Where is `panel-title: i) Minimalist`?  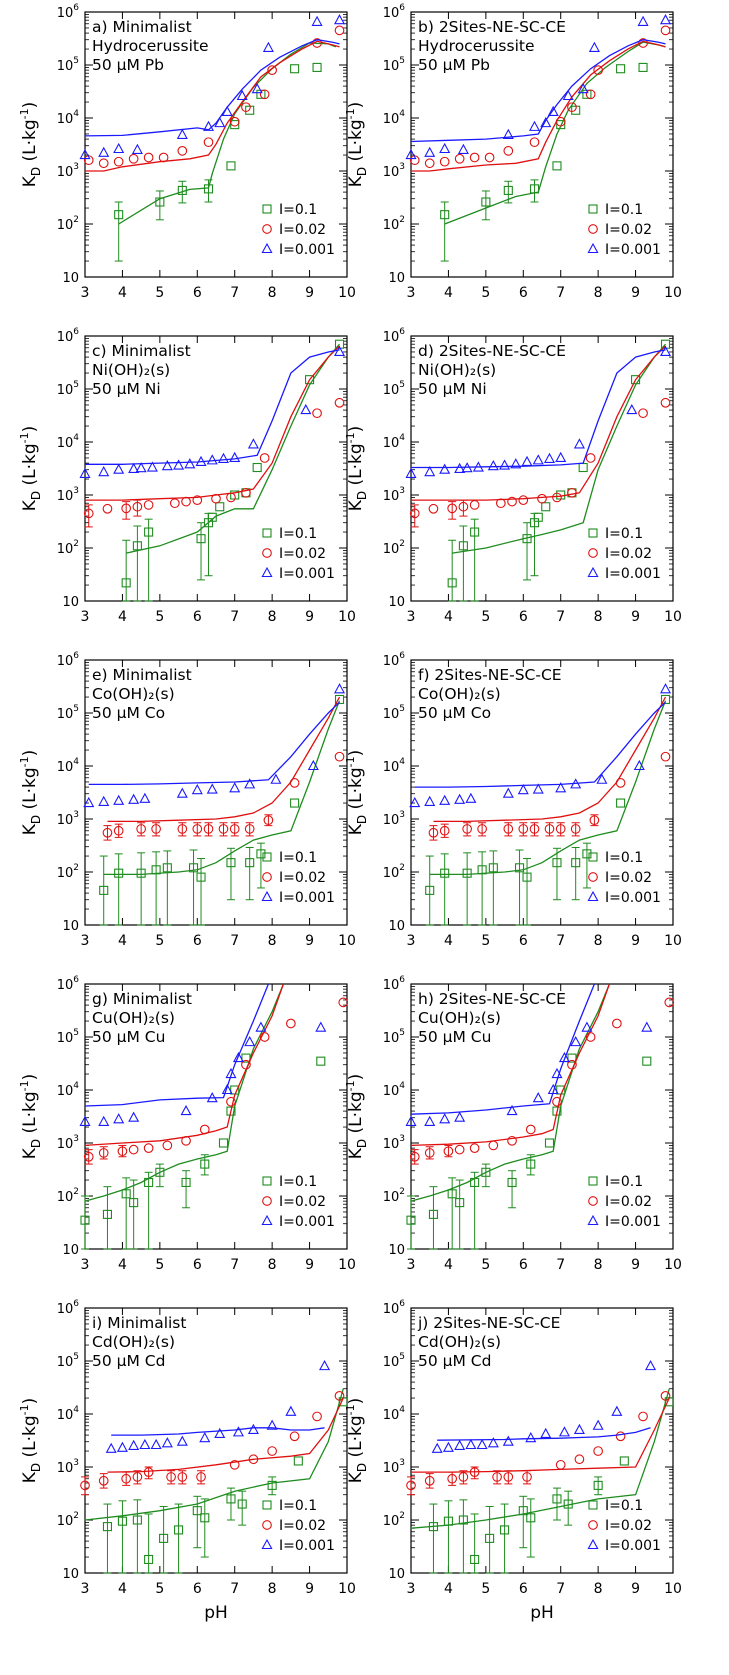
panel-title: i) Minimalist is located at coordinates (139, 1323).